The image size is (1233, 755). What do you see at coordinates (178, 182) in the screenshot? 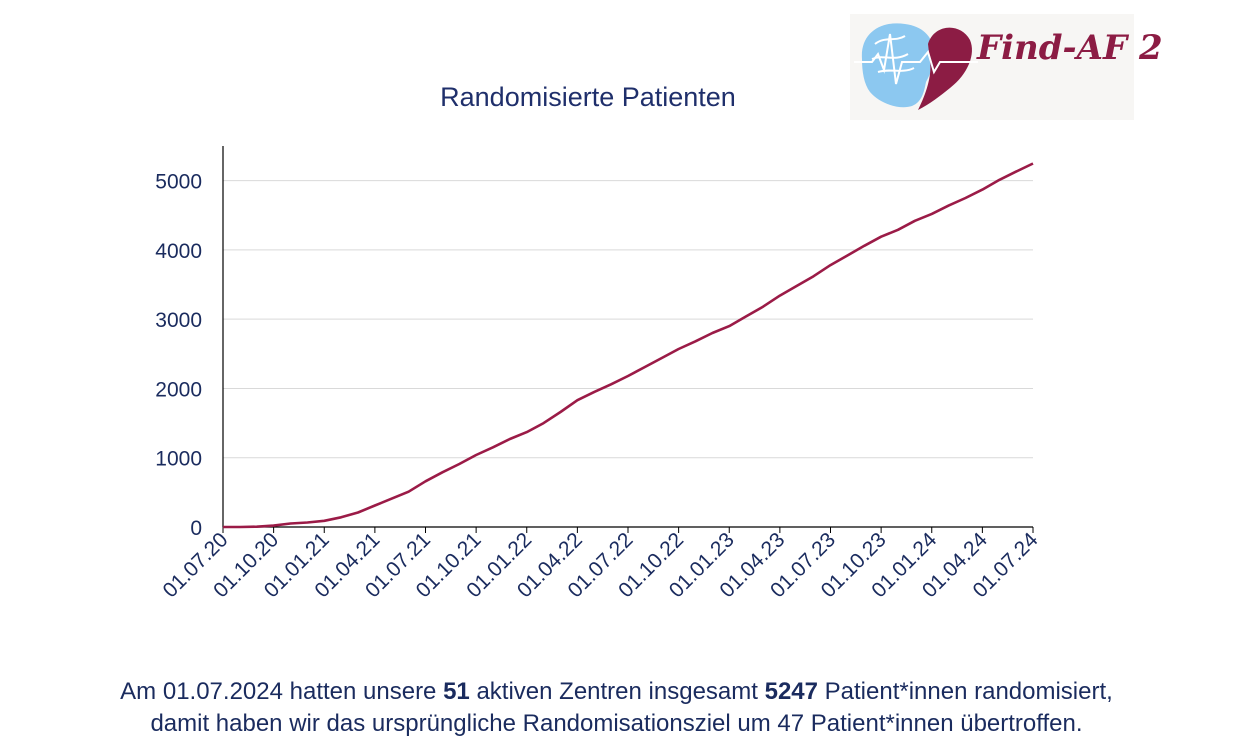
I see `y-tick-label: 5000` at bounding box center [178, 182].